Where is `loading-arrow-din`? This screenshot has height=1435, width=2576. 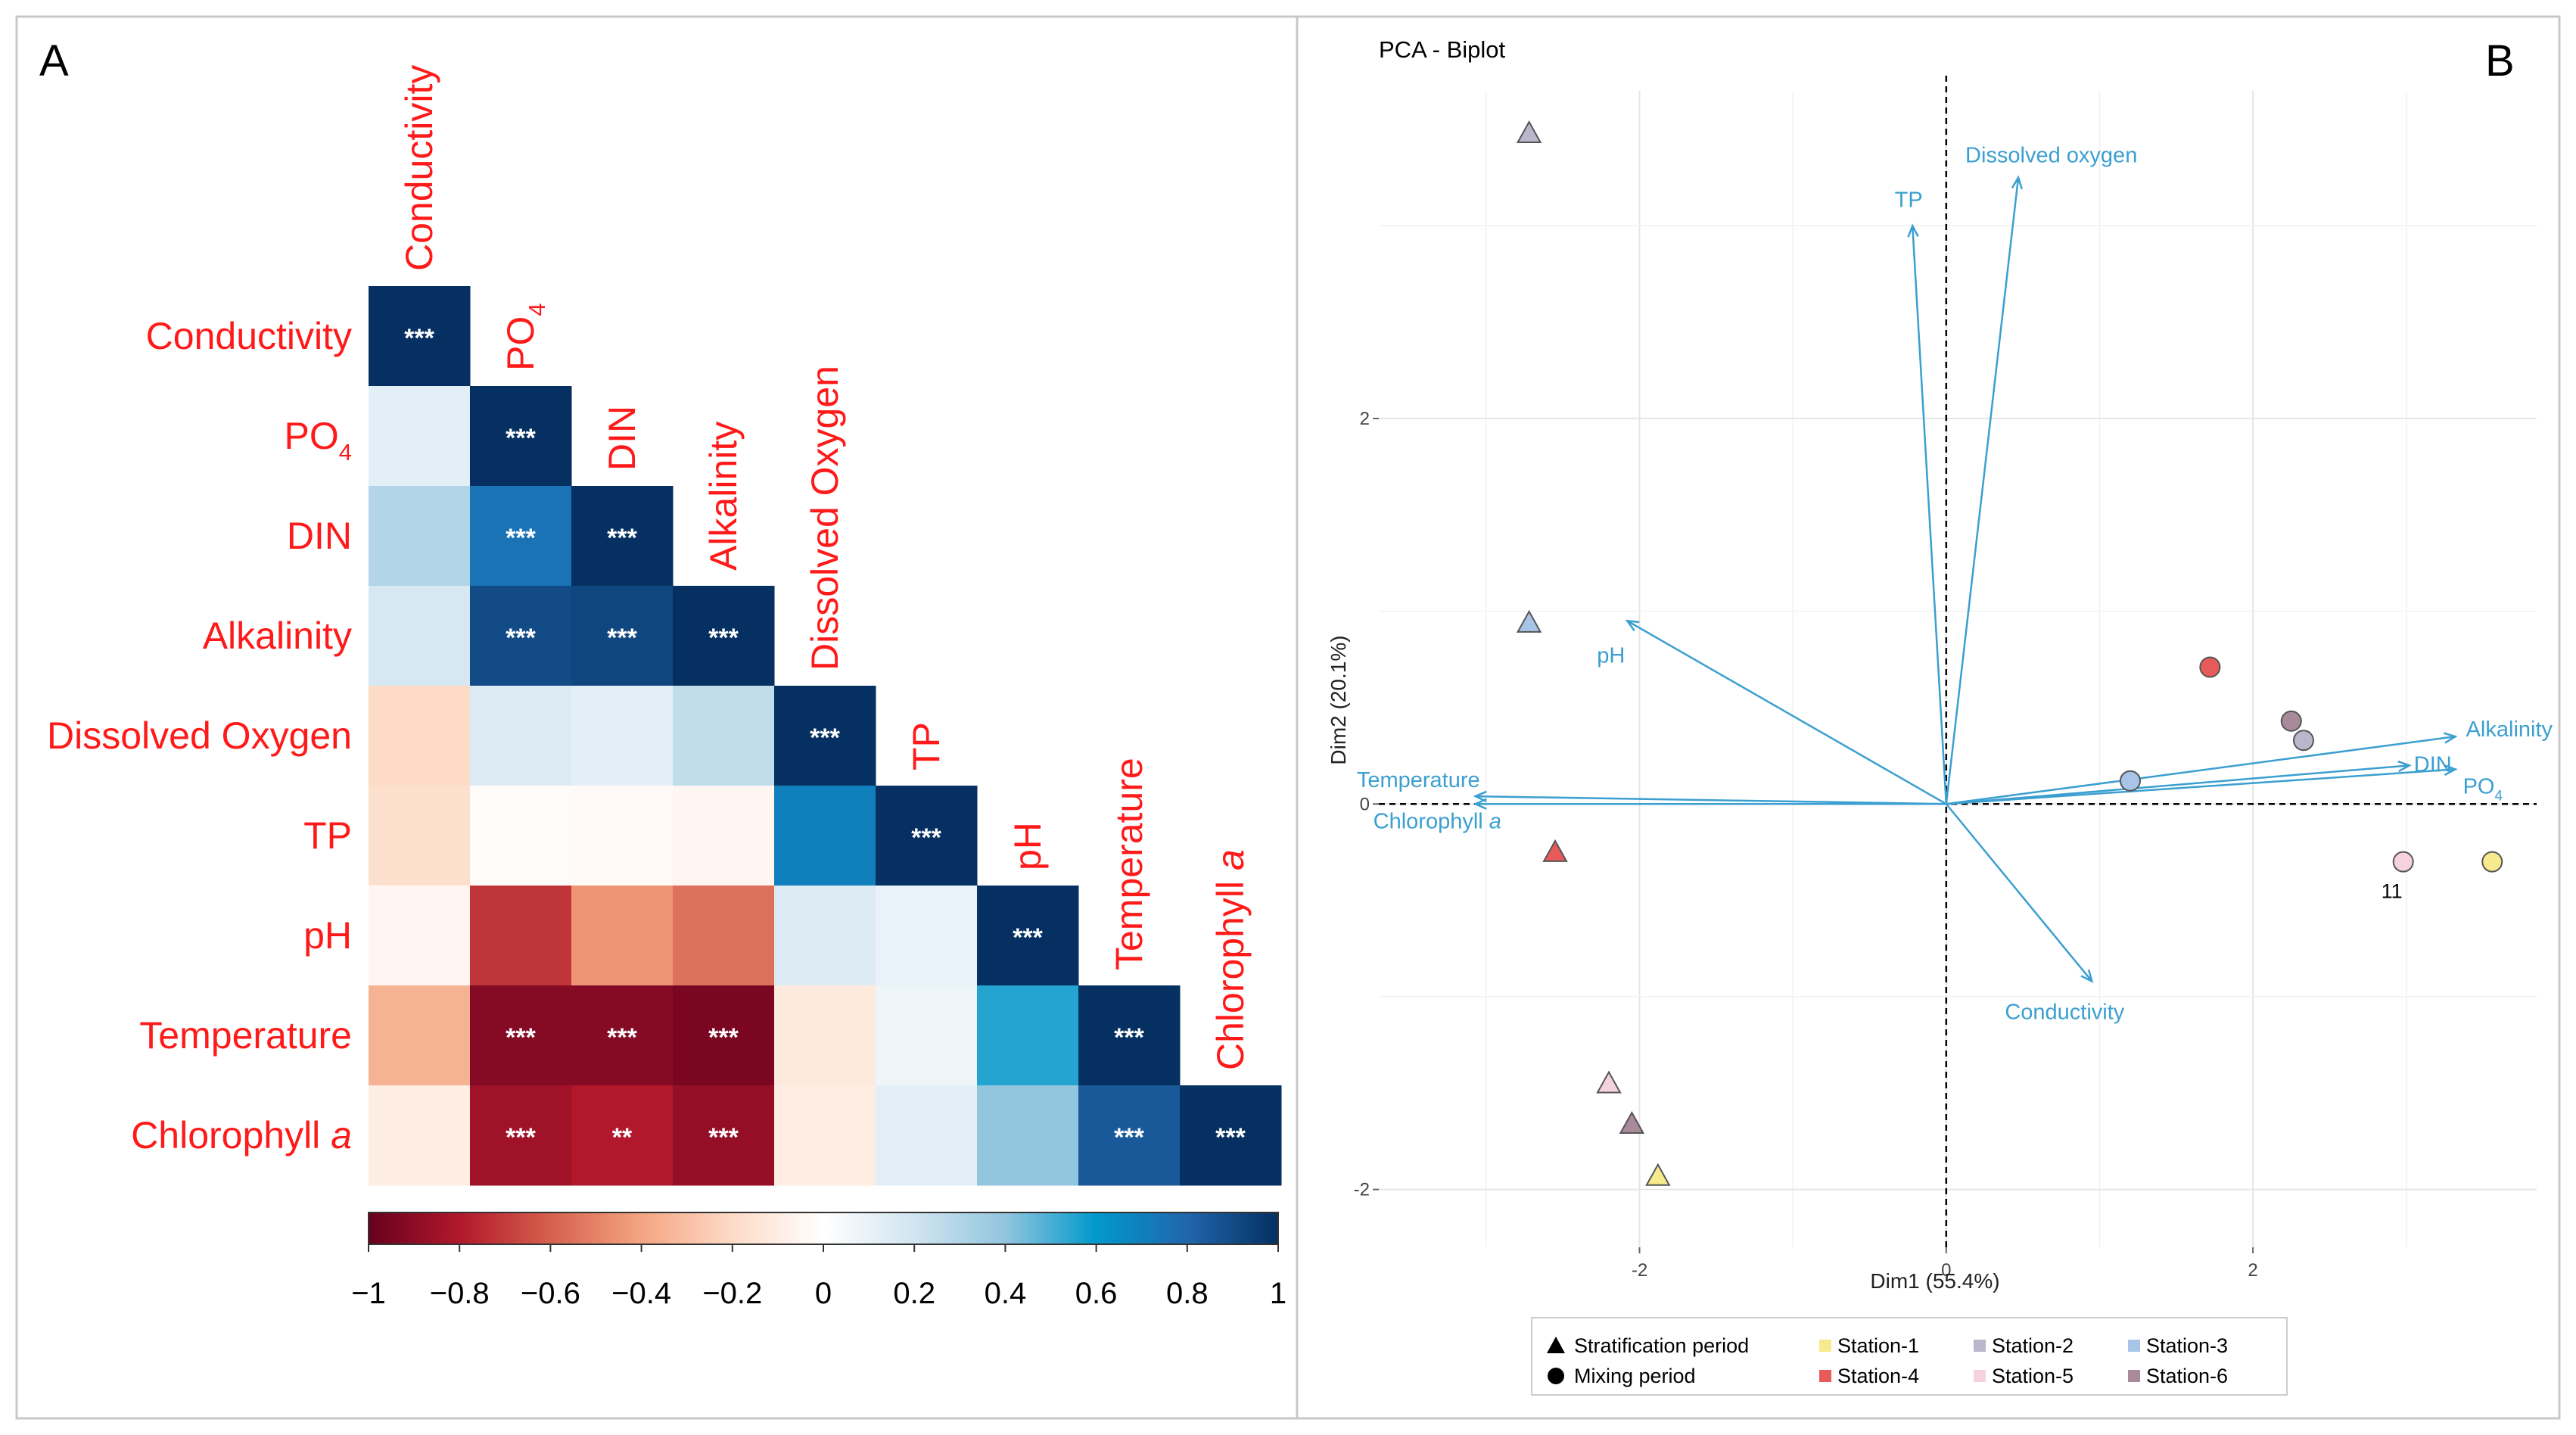 loading-arrow-din is located at coordinates (2178, 784).